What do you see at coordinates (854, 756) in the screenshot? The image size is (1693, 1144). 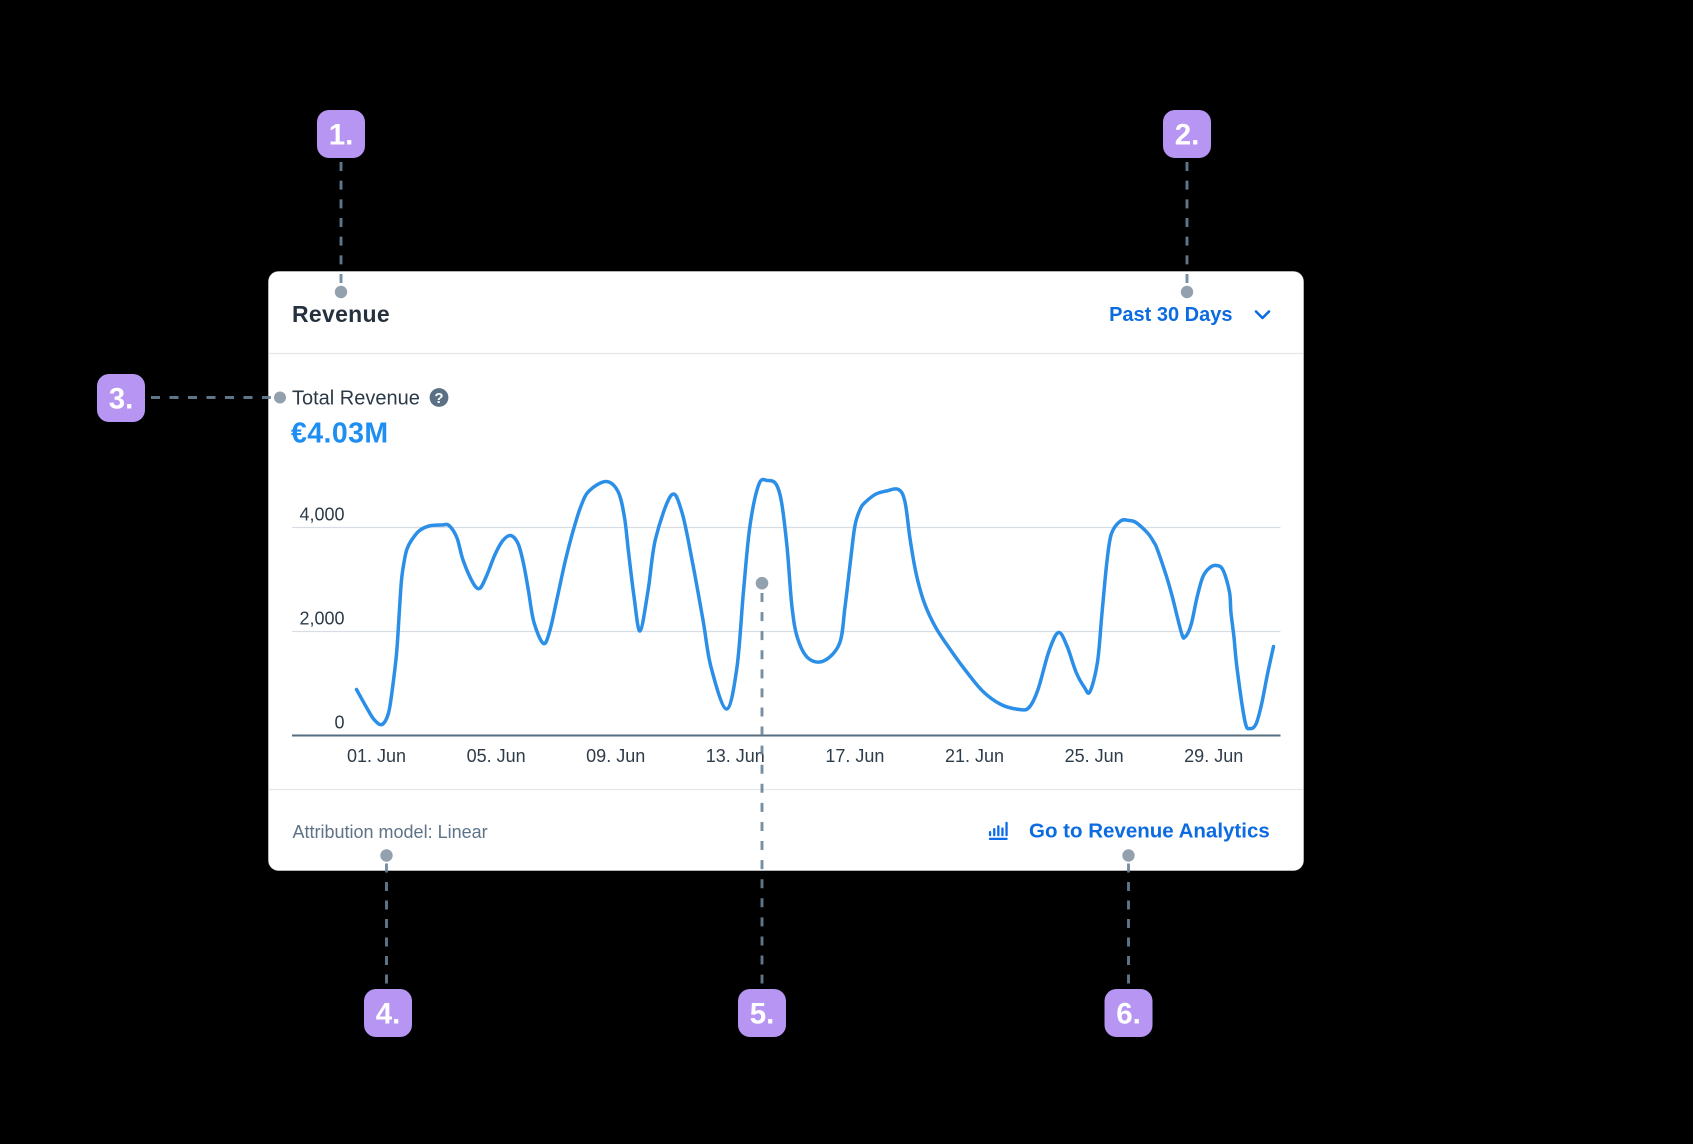 I see `svg-text: 17. Jun` at bounding box center [854, 756].